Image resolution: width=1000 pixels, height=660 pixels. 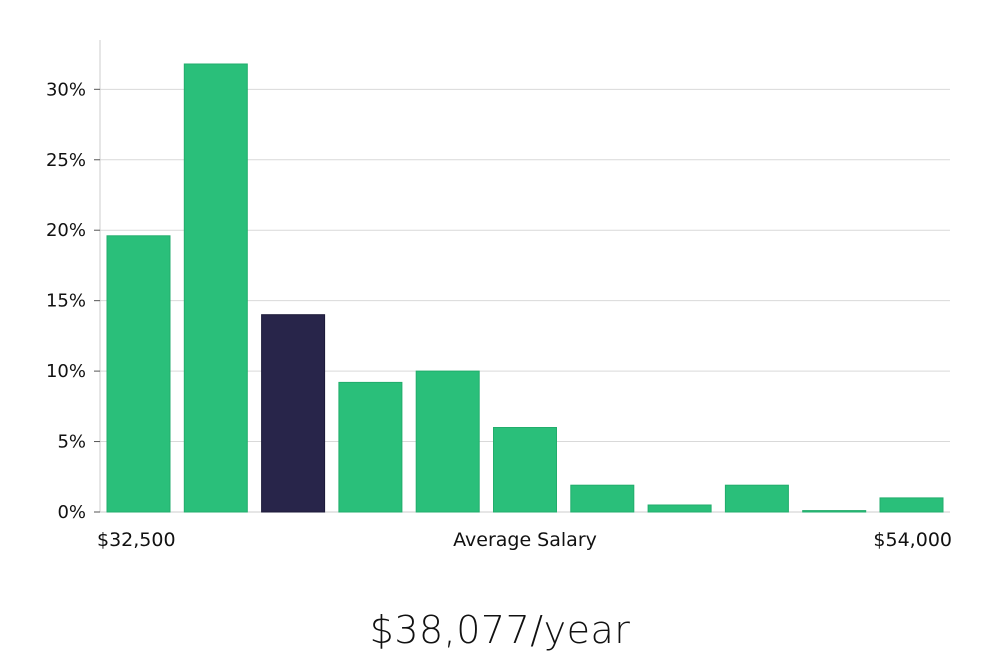 What do you see at coordinates (912, 540) in the screenshot?
I see `x-max-label: $54,000` at bounding box center [912, 540].